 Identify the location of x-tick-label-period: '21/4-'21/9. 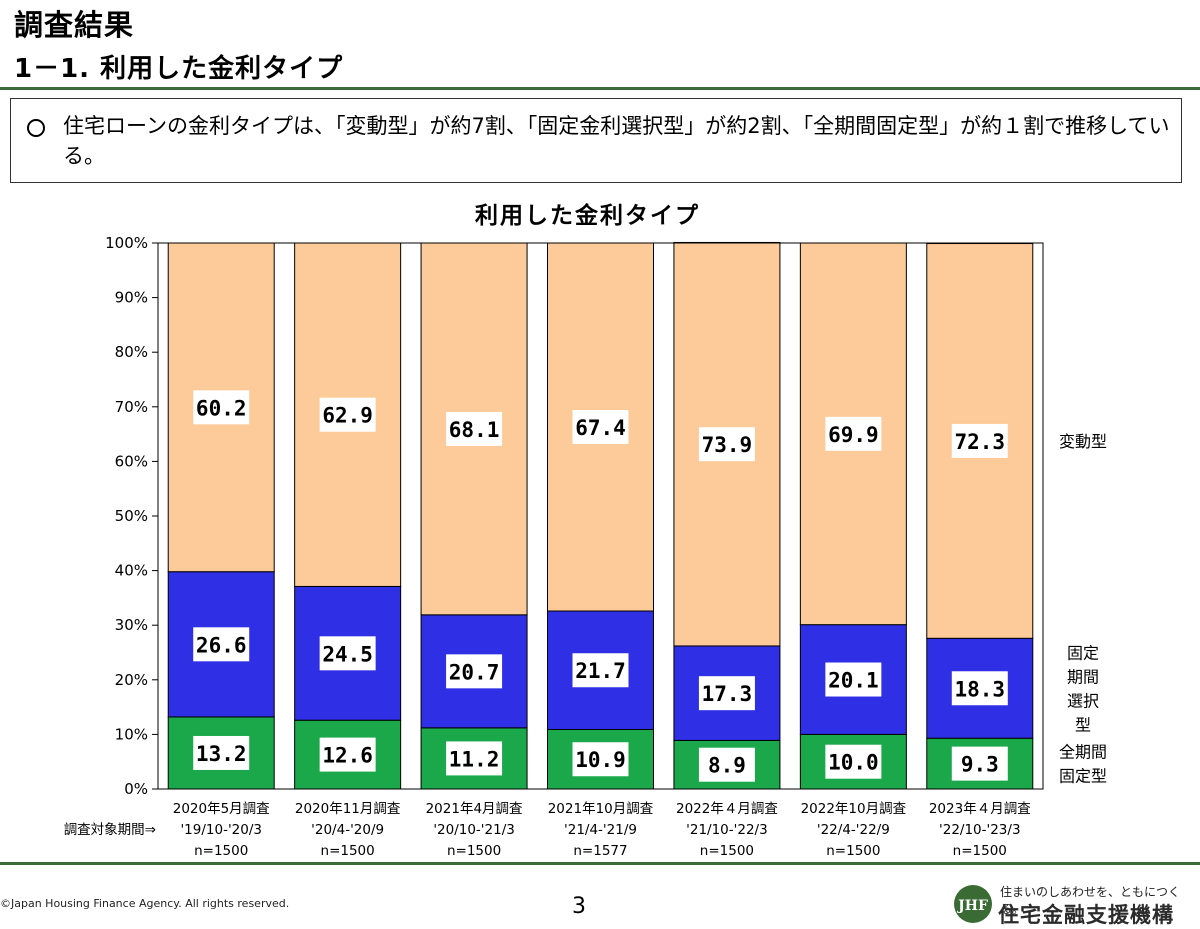
(600, 830).